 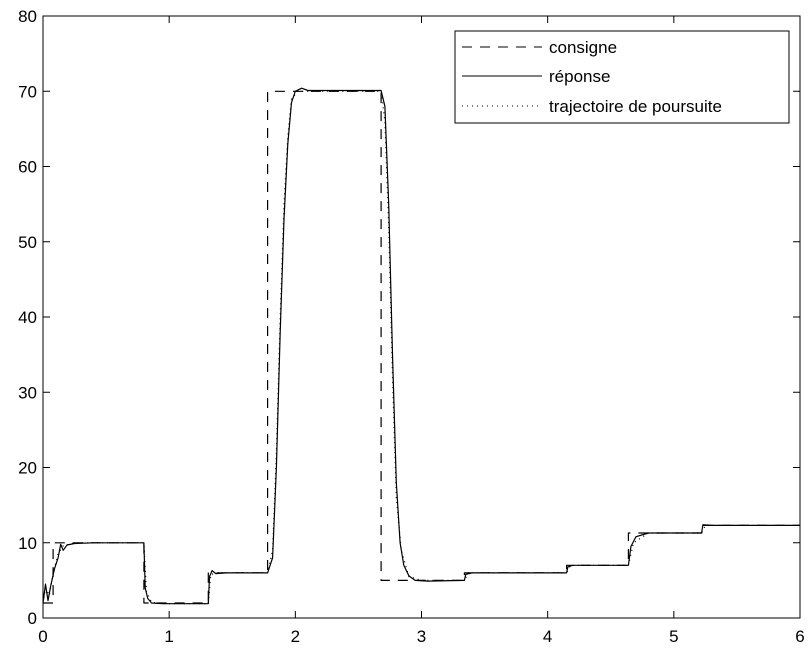 What do you see at coordinates (27, 16) in the screenshot?
I see `y-tick-label: 80` at bounding box center [27, 16].